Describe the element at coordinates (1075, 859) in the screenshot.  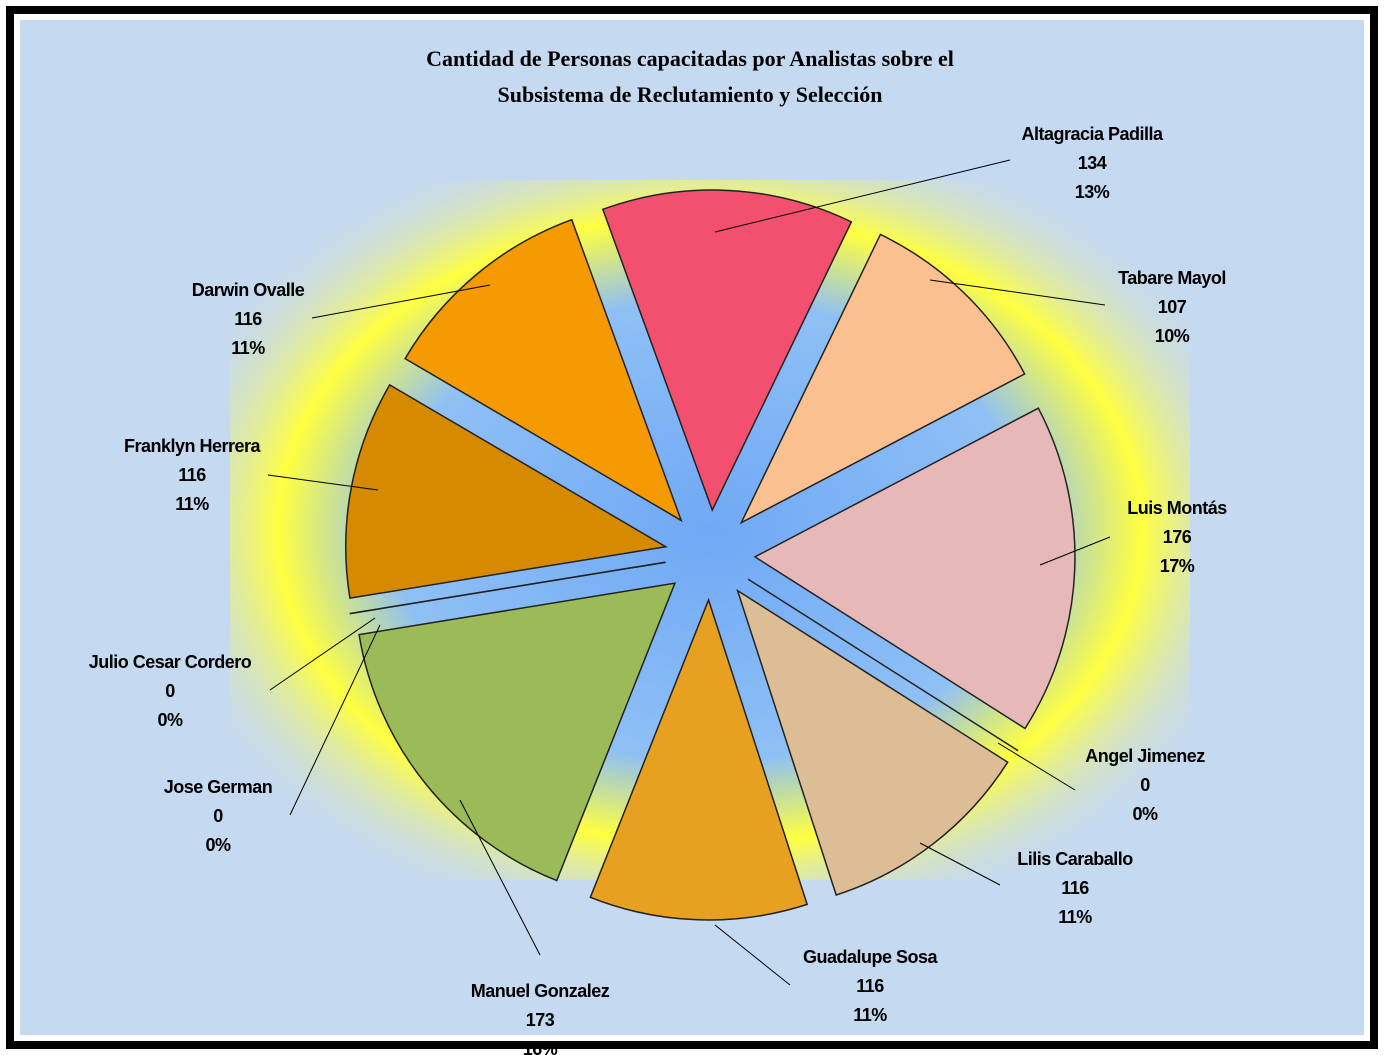
I see `slice-label-name: Lilis Caraballo` at that location.